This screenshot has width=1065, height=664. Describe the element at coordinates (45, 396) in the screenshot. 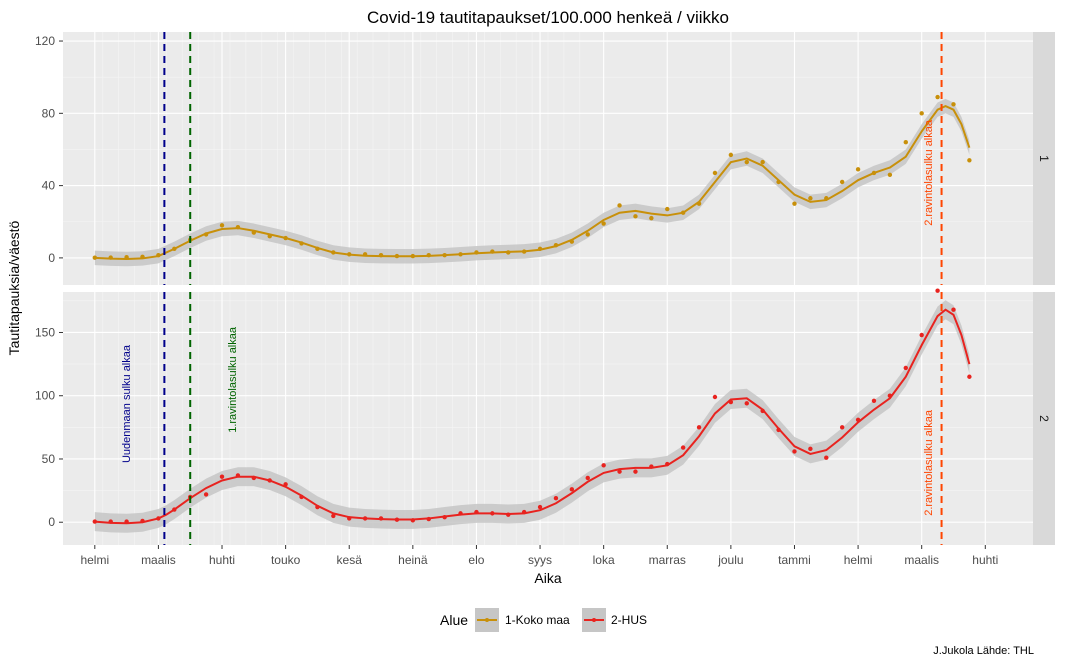

I see `y-tick-label: 100` at that location.